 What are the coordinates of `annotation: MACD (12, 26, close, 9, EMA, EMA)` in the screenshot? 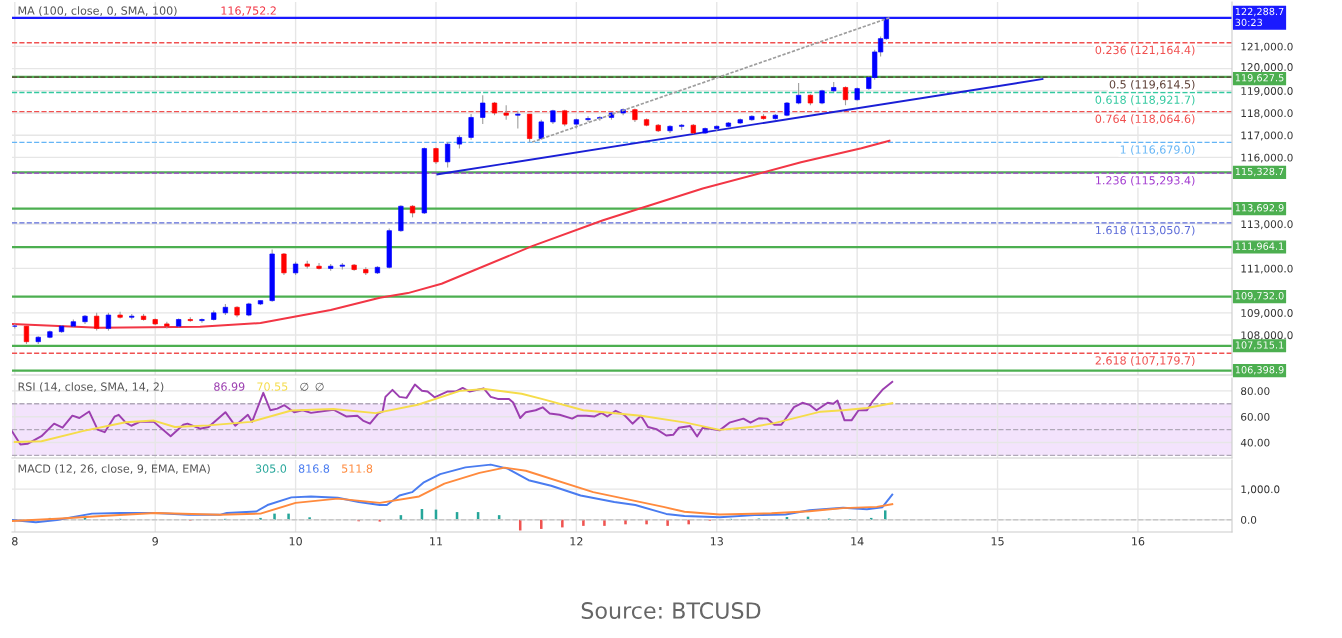 It's located at (114, 469).